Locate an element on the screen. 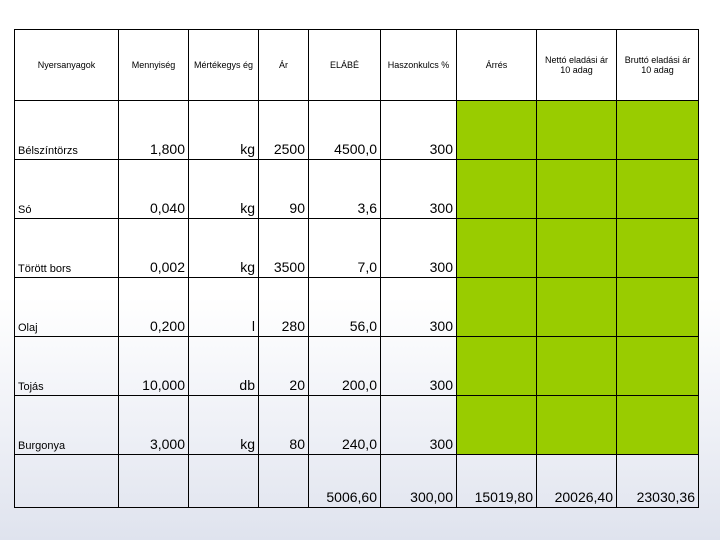 Image resolution: width=720 pixels, height=540 pixels. total-arres: 15019,80 is located at coordinates (496, 481).